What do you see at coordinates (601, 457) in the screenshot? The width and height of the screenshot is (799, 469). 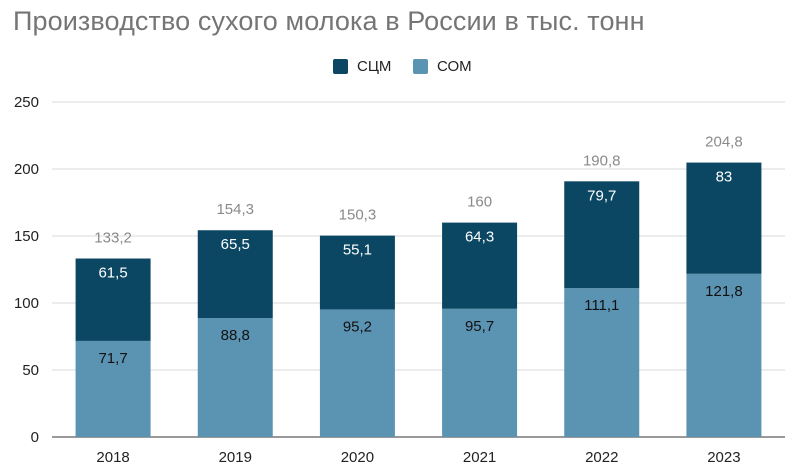 I see `x-tick-label-2022: 2022` at bounding box center [601, 457].